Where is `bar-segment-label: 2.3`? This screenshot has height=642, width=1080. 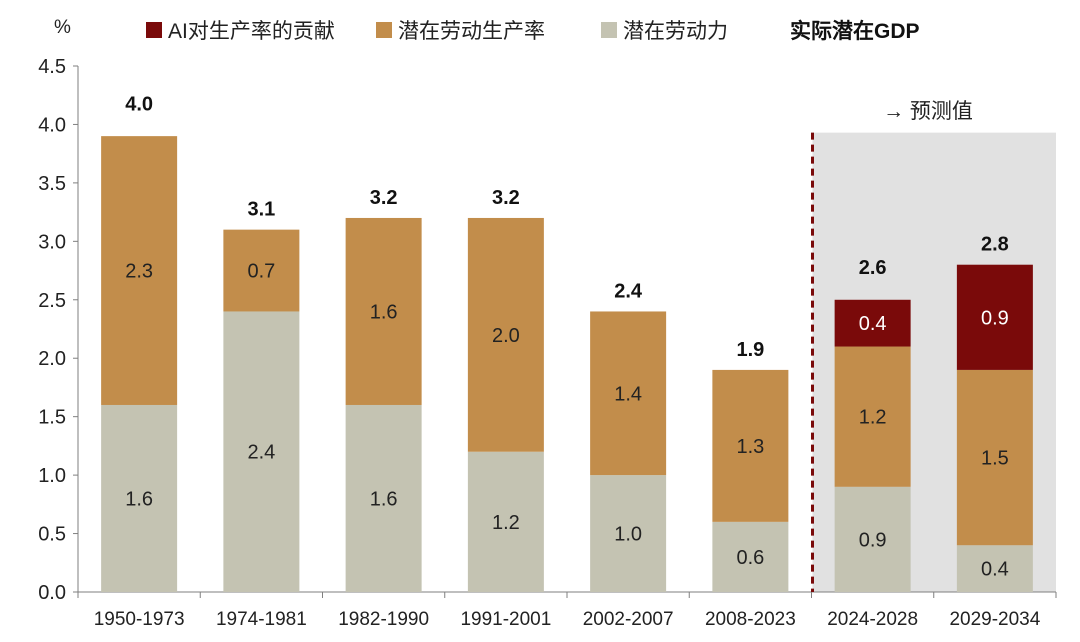
bar-segment-label: 2.3 is located at coordinates (139, 272).